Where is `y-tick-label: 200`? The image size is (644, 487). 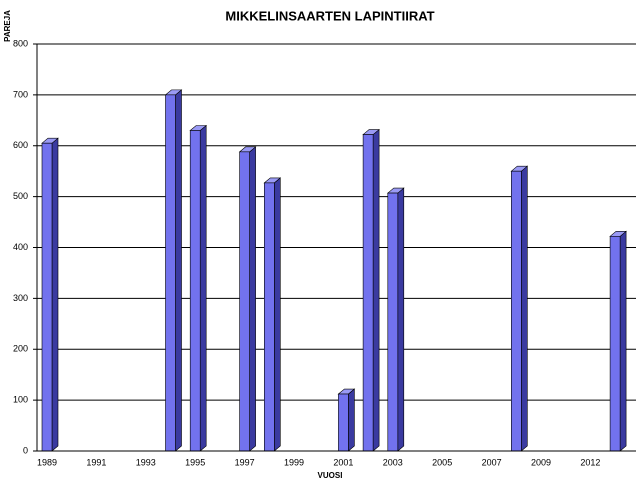
y-tick-label: 200 is located at coordinates (20, 349).